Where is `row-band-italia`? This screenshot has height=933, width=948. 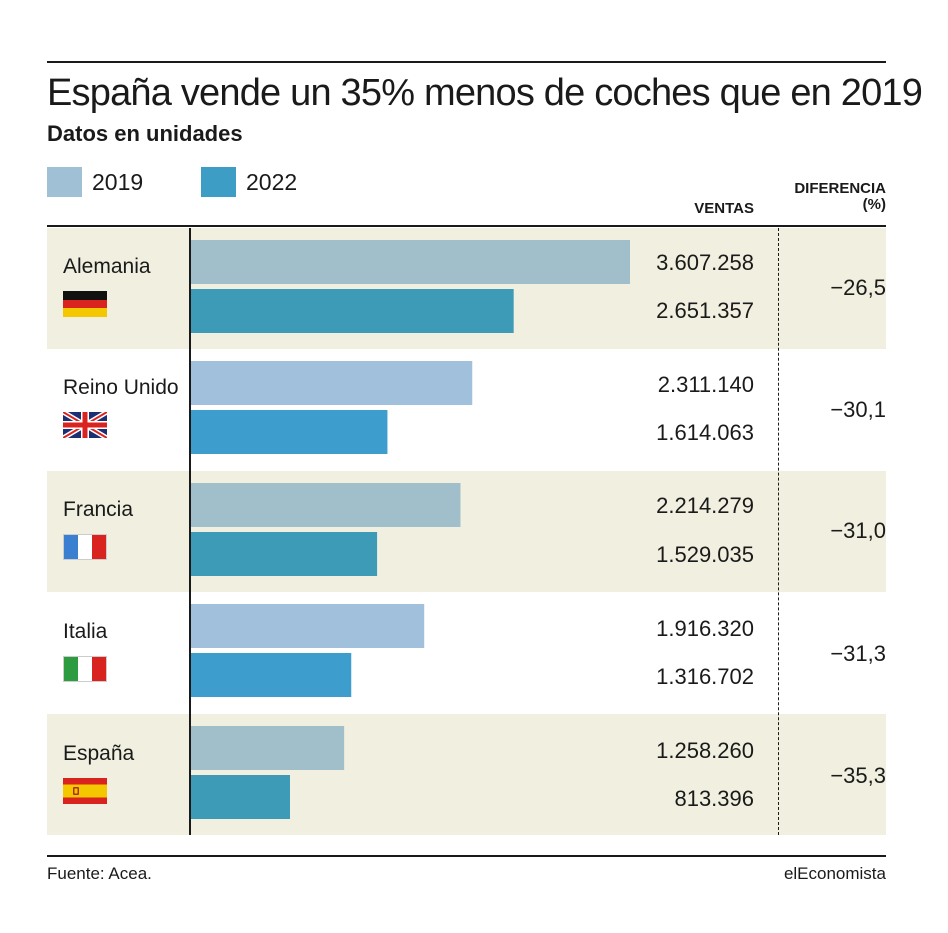
row-band-italia is located at coordinates (466, 653).